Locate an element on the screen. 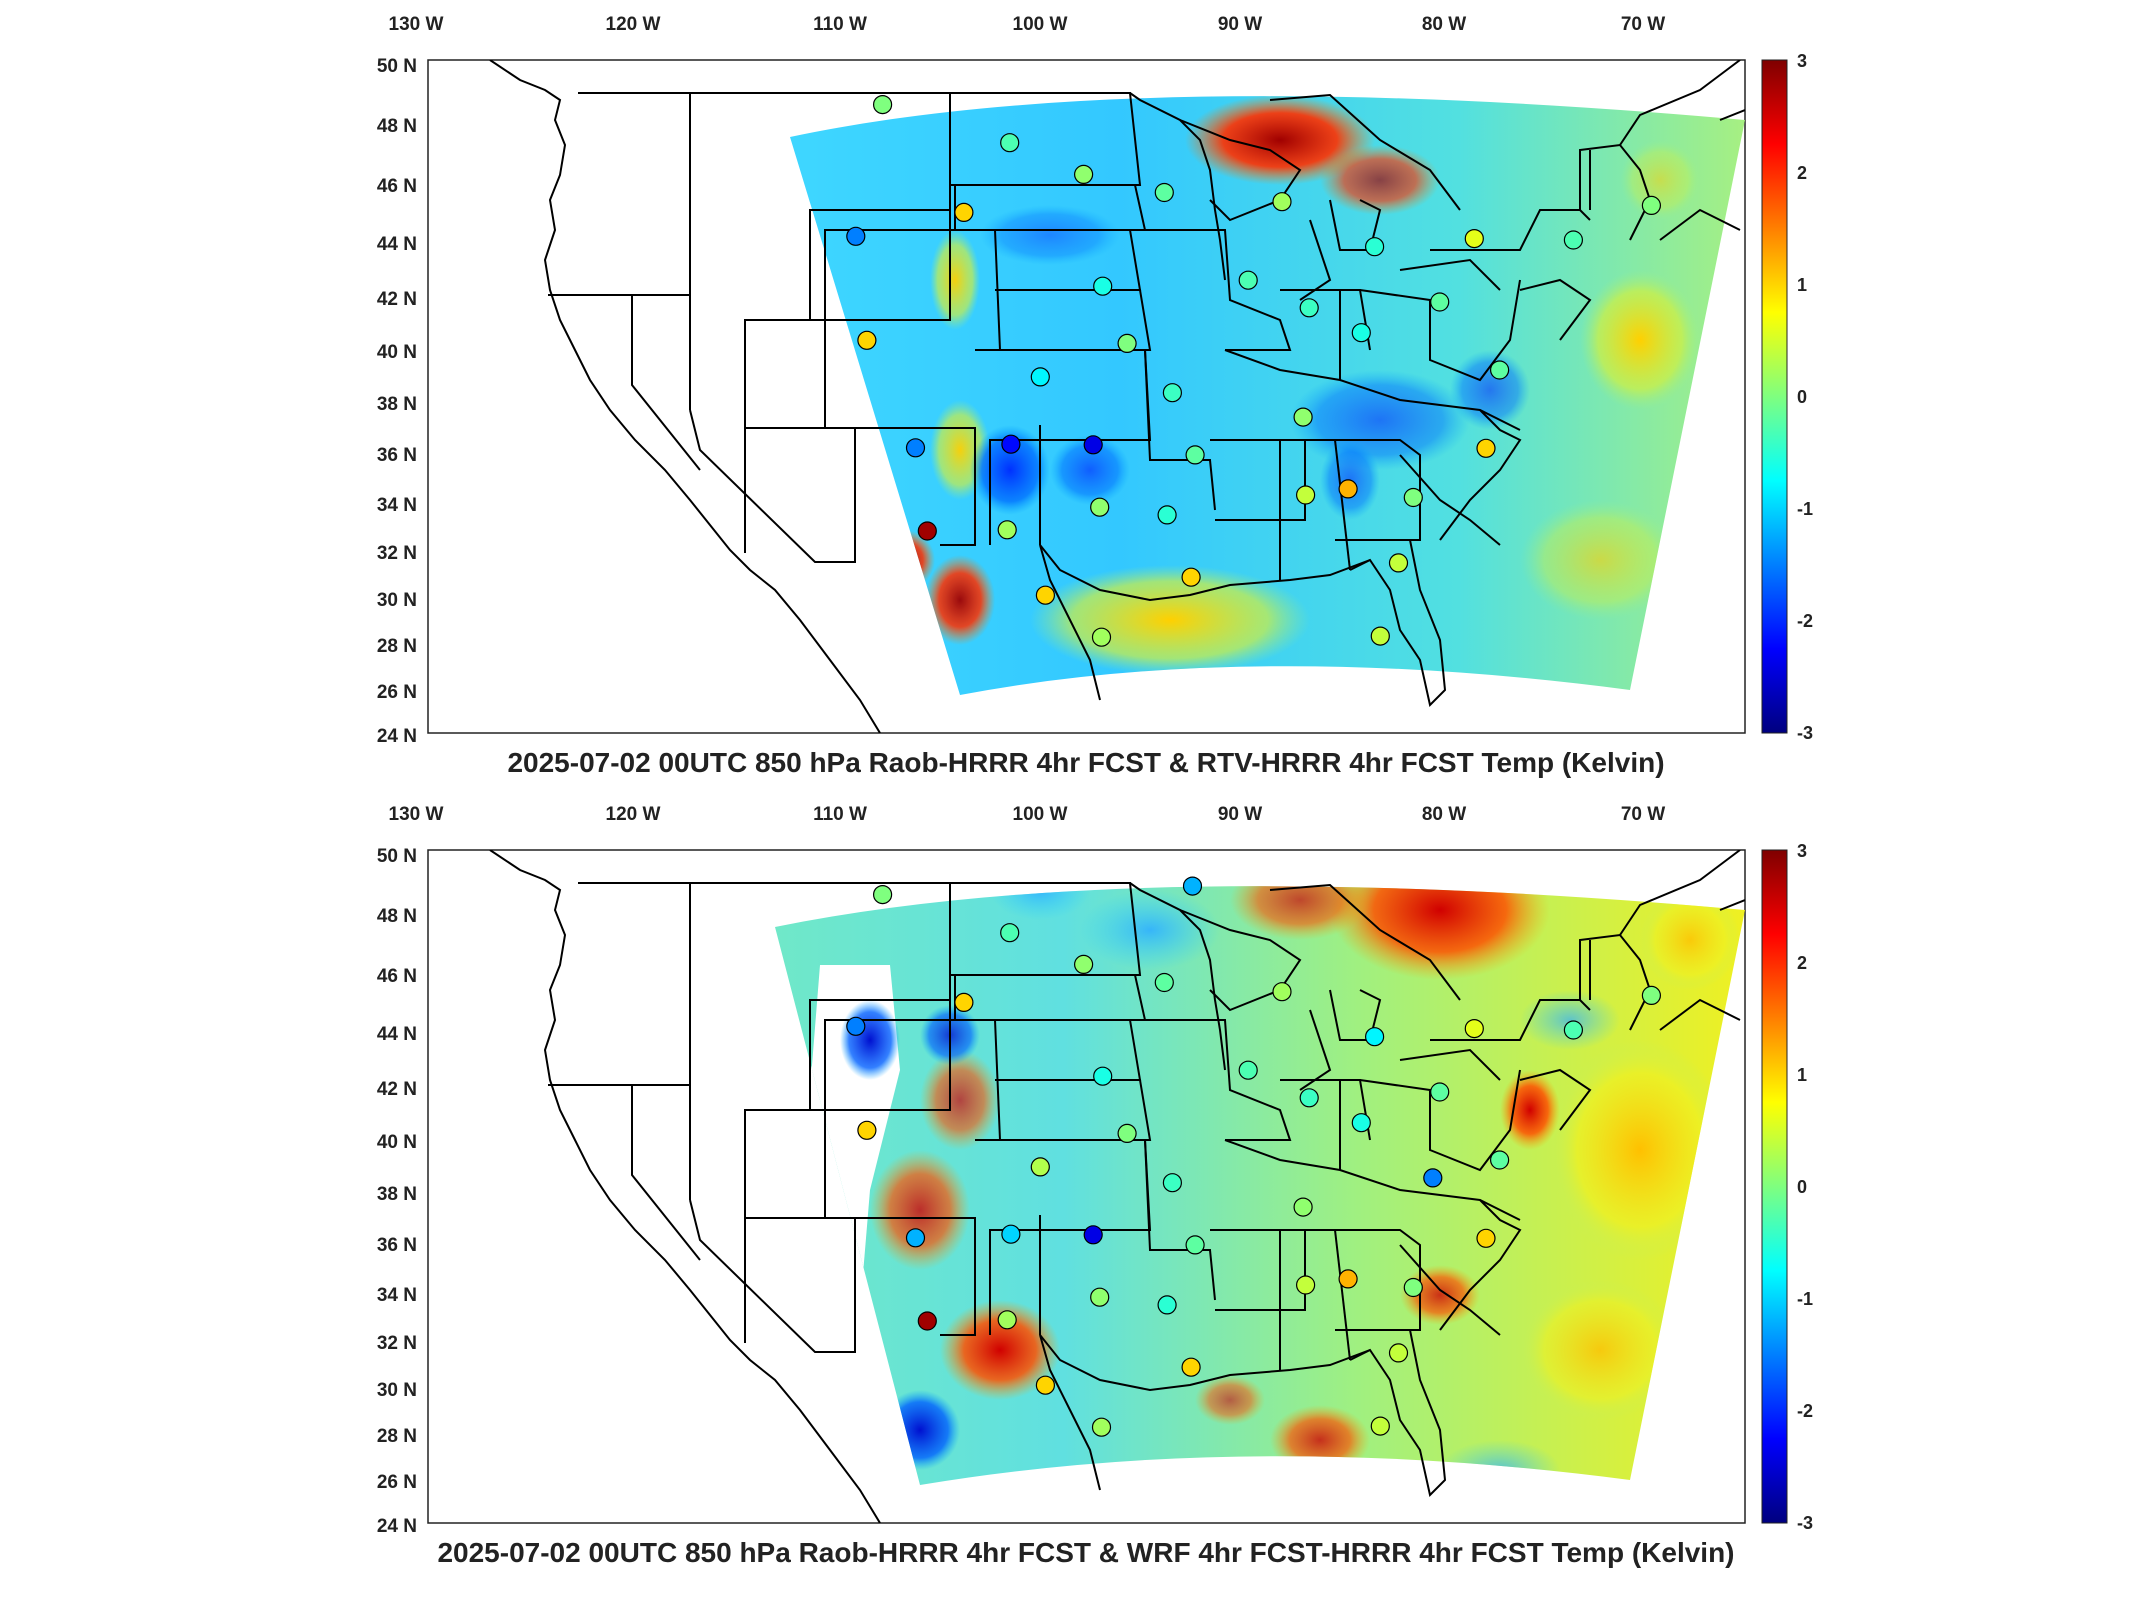 The width and height of the screenshot is (2133, 1600). lat-label-50n: 50 N is located at coordinates (397, 856).